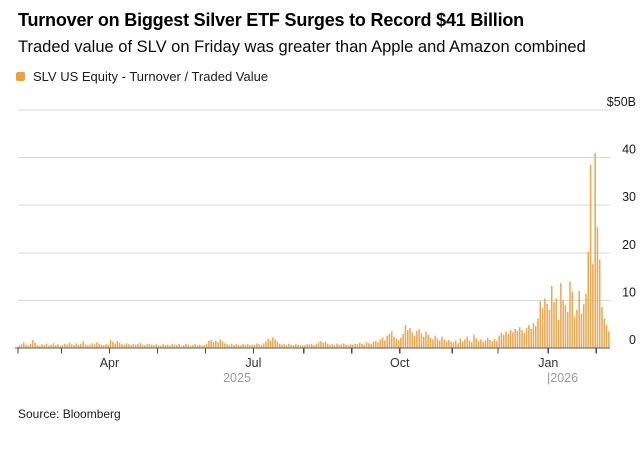  What do you see at coordinates (151, 76) in the screenshot?
I see `legend-label: SLV US Equity - Turnover / Traded Value` at bounding box center [151, 76].